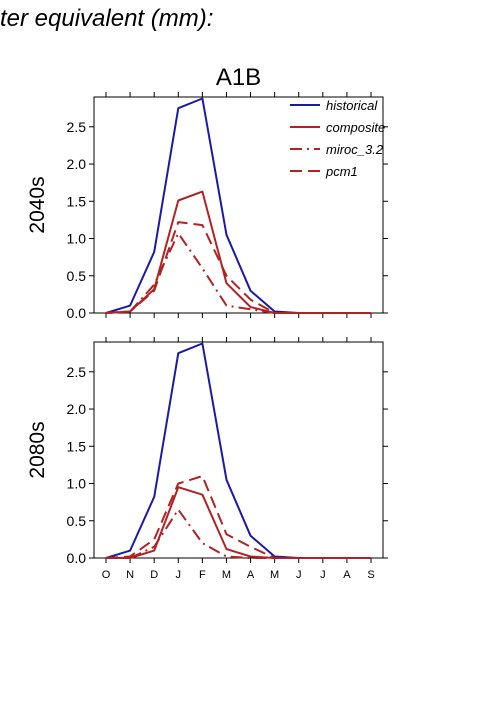  What do you see at coordinates (154, 575) in the screenshot?
I see `x-tick-label: D` at bounding box center [154, 575].